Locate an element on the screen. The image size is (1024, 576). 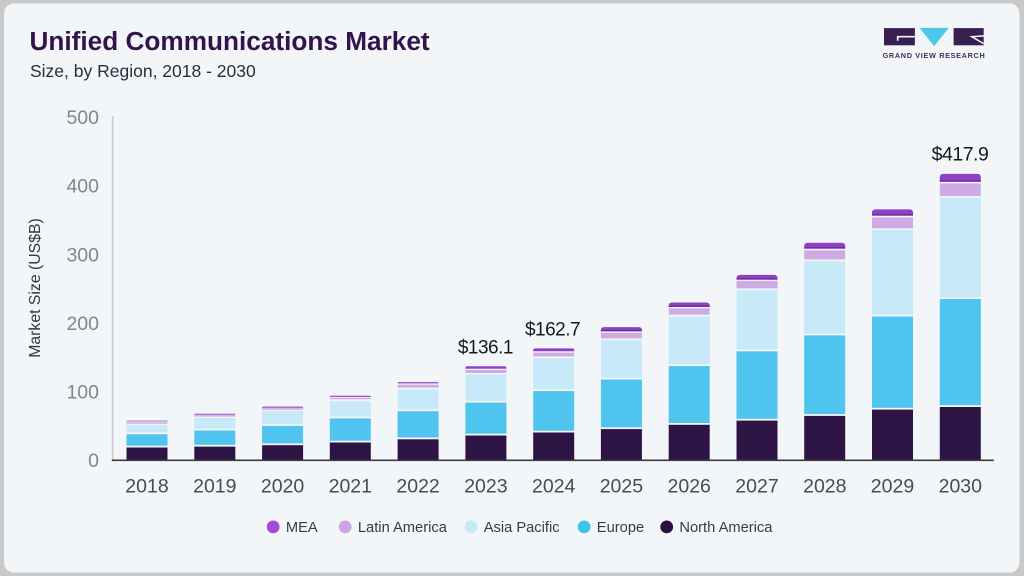
svg-text: $417.9 is located at coordinates (960, 154).